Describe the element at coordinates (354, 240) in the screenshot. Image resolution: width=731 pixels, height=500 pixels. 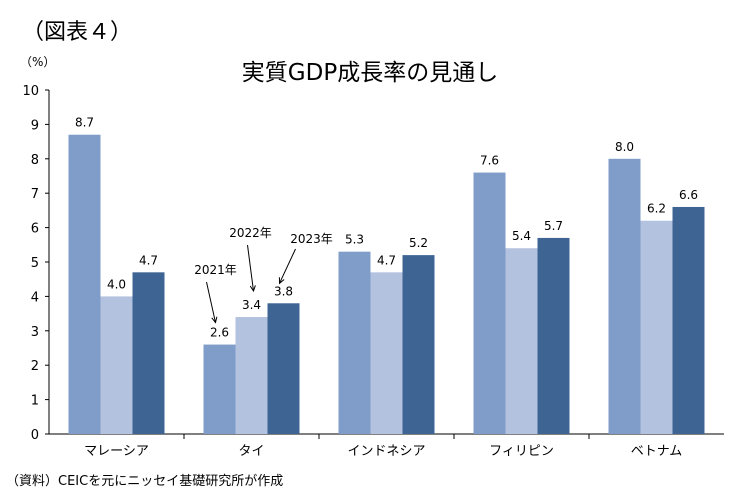
I see `bar-data-label: 5.3` at that location.